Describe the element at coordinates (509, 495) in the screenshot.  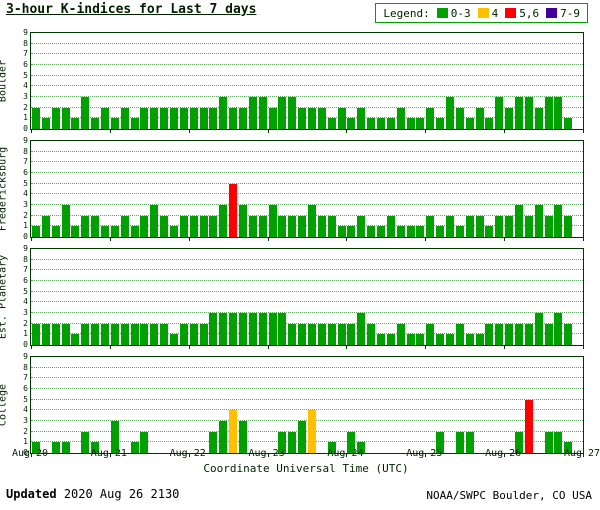
I see `credit-text: NOAA/SWPC Boulder, CO USA` at that location.